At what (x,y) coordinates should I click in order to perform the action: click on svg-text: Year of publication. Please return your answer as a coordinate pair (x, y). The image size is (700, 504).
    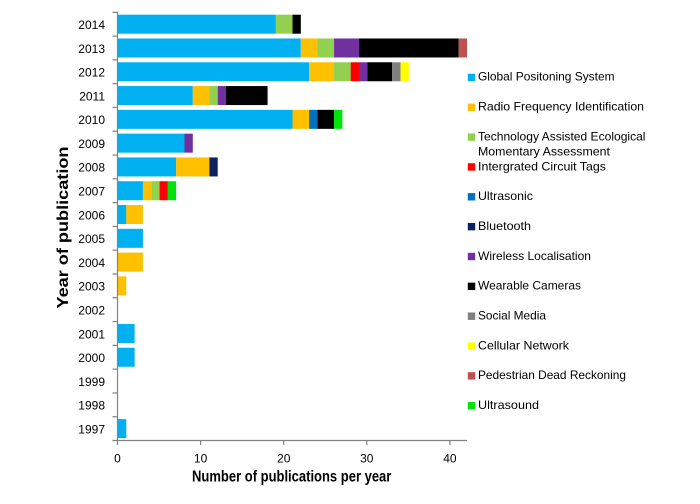
    Looking at the image, I should click on (63, 227).